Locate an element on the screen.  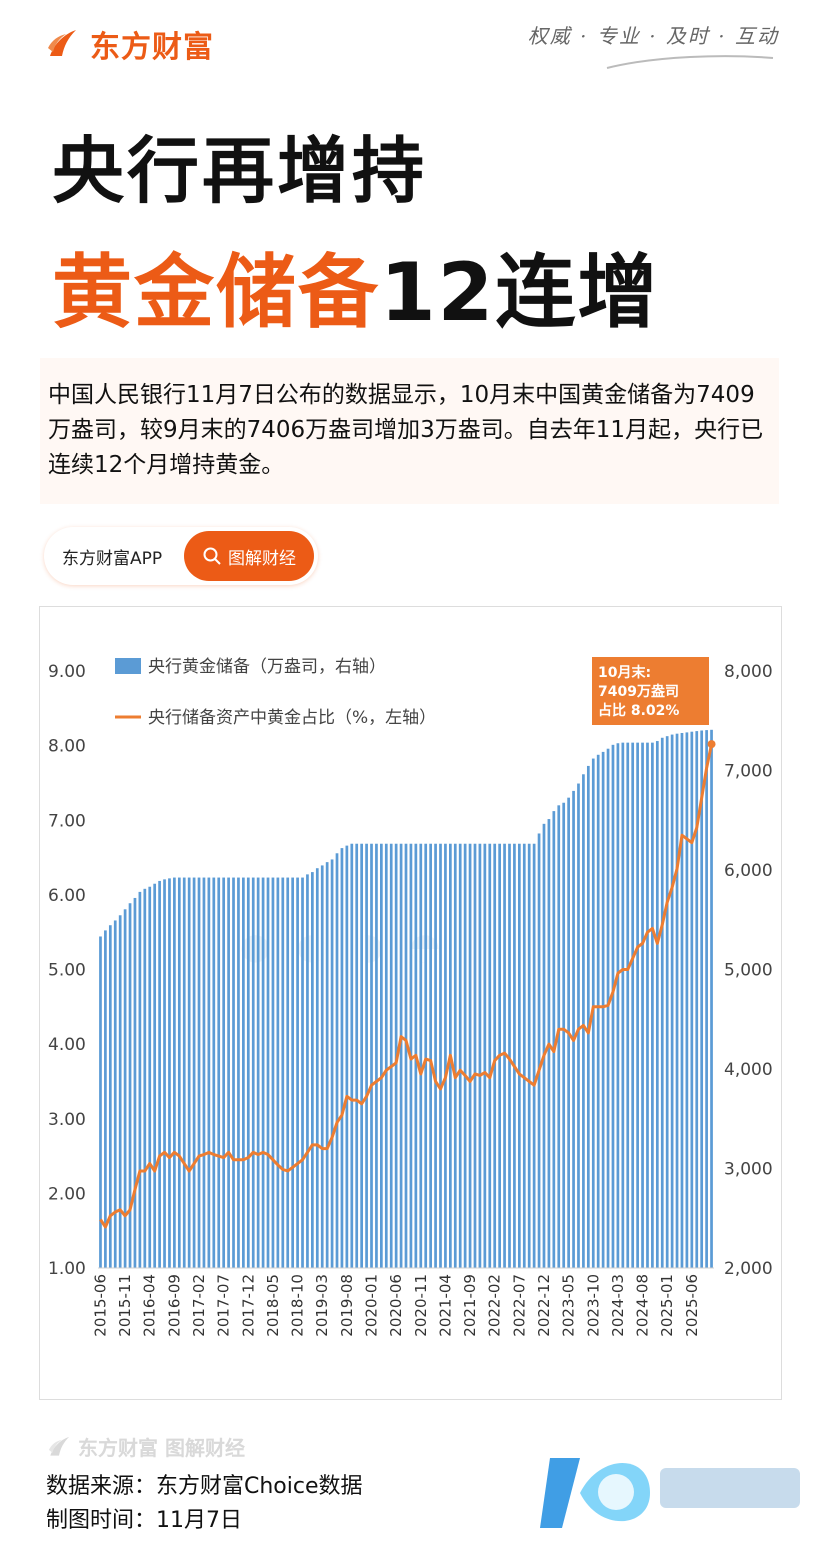
left-tick-label: 1.00 is located at coordinates (67, 1269).